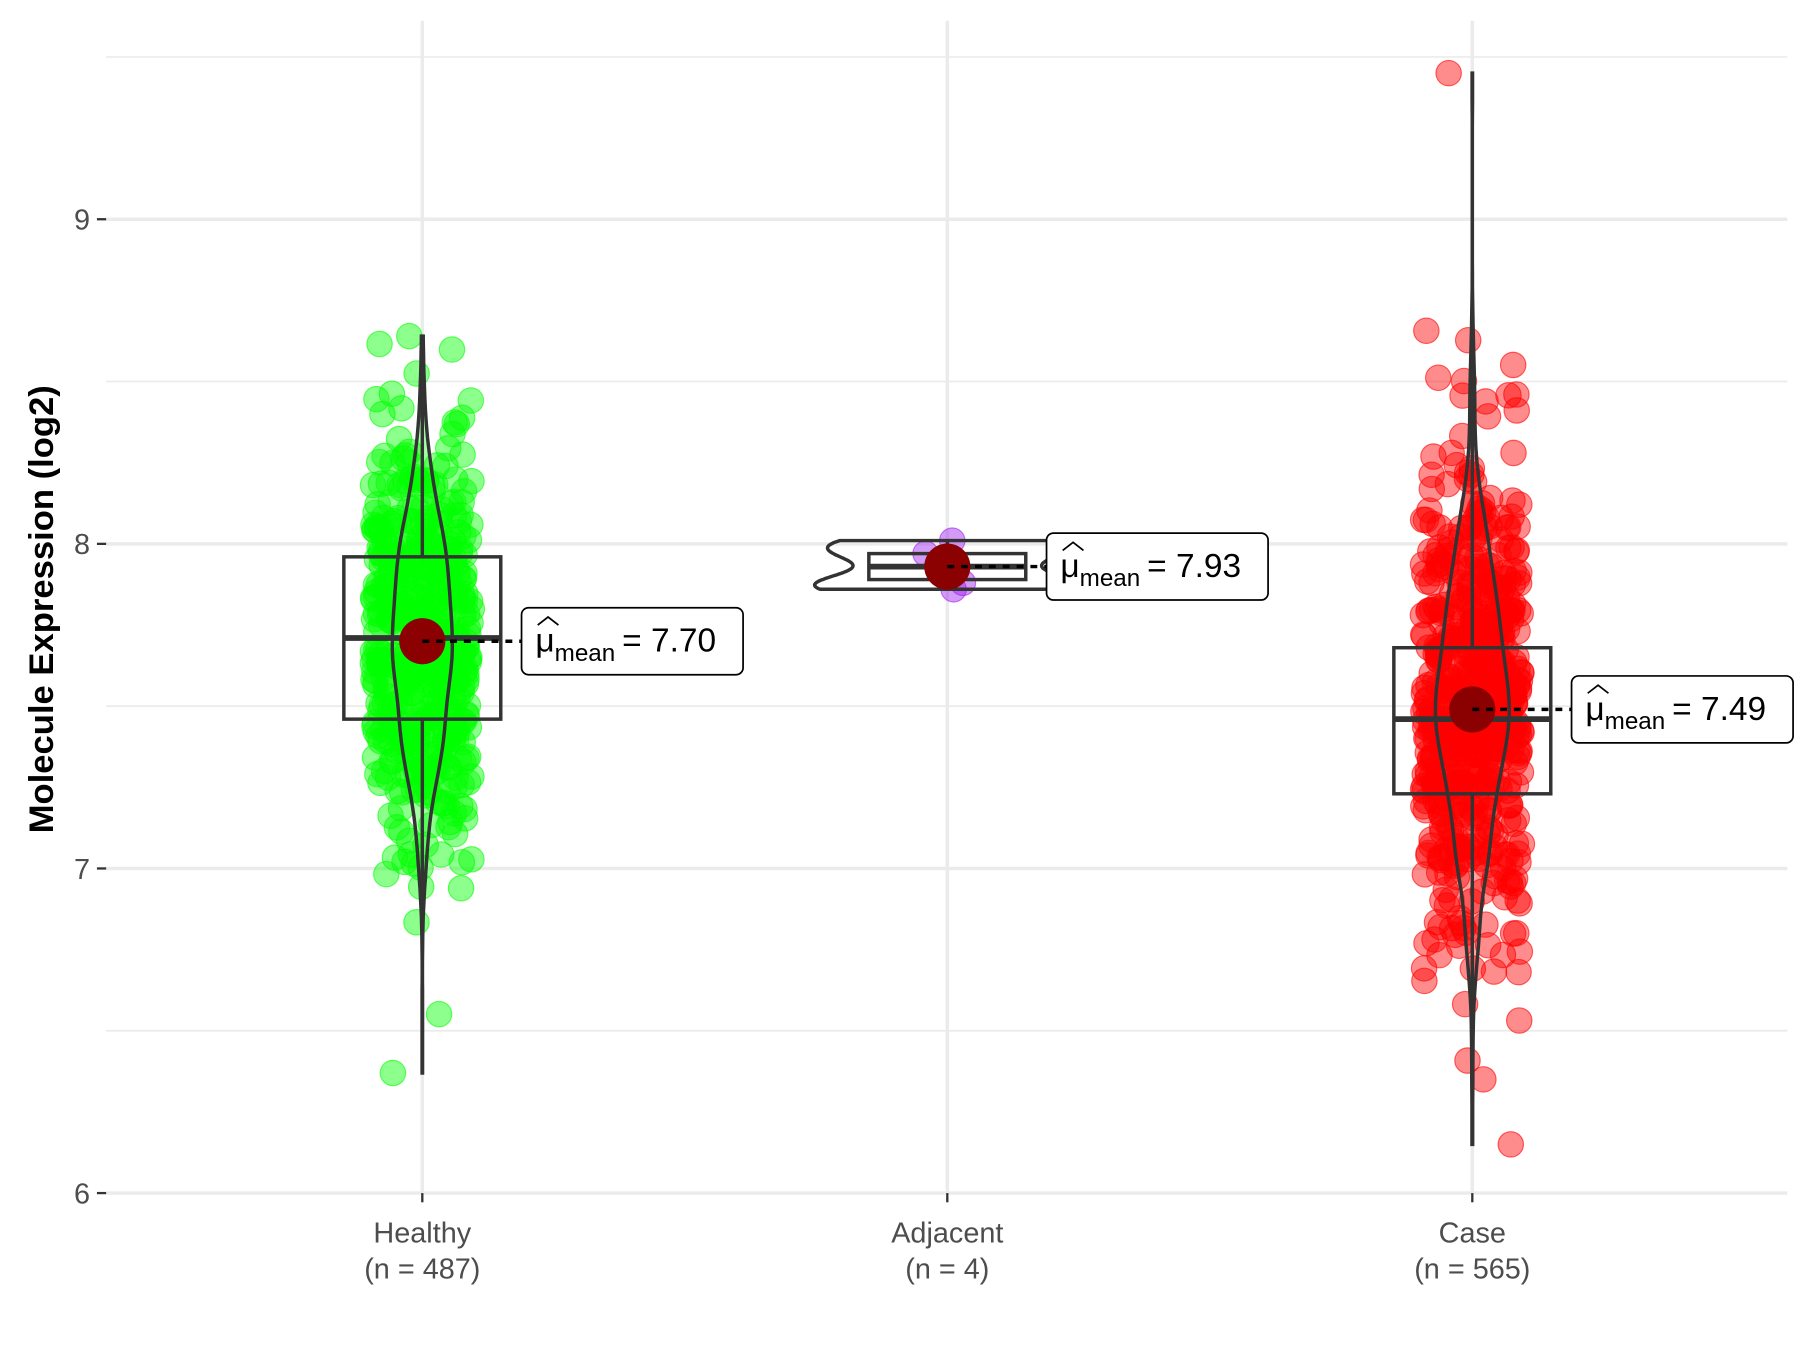 This screenshot has height=1350, width=1800. What do you see at coordinates (947, 1234) in the screenshot?
I see `x-tick-label: Adjacent` at bounding box center [947, 1234].